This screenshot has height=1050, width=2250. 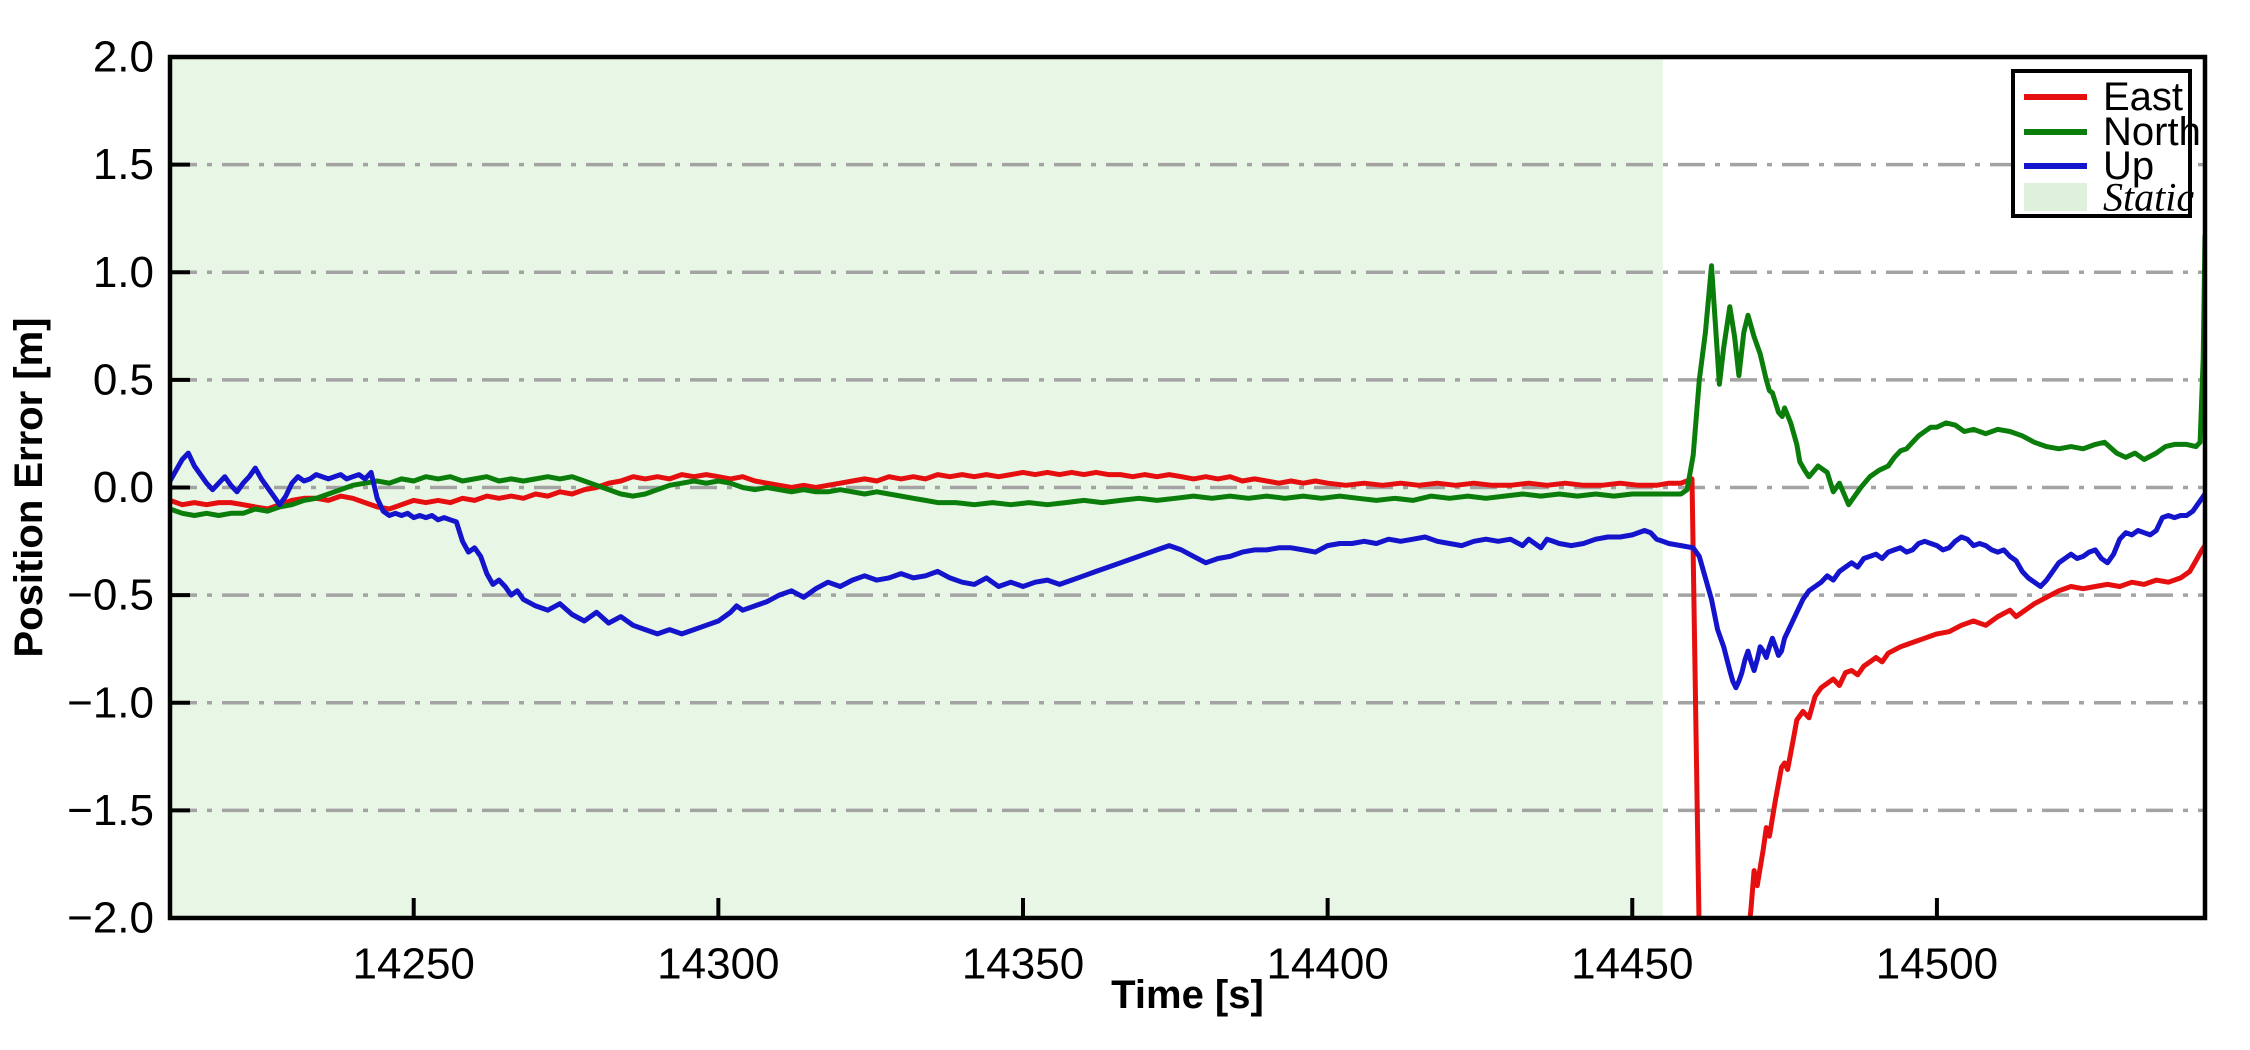 I want to click on legend-label-up: Up, so click(x=2128, y=166).